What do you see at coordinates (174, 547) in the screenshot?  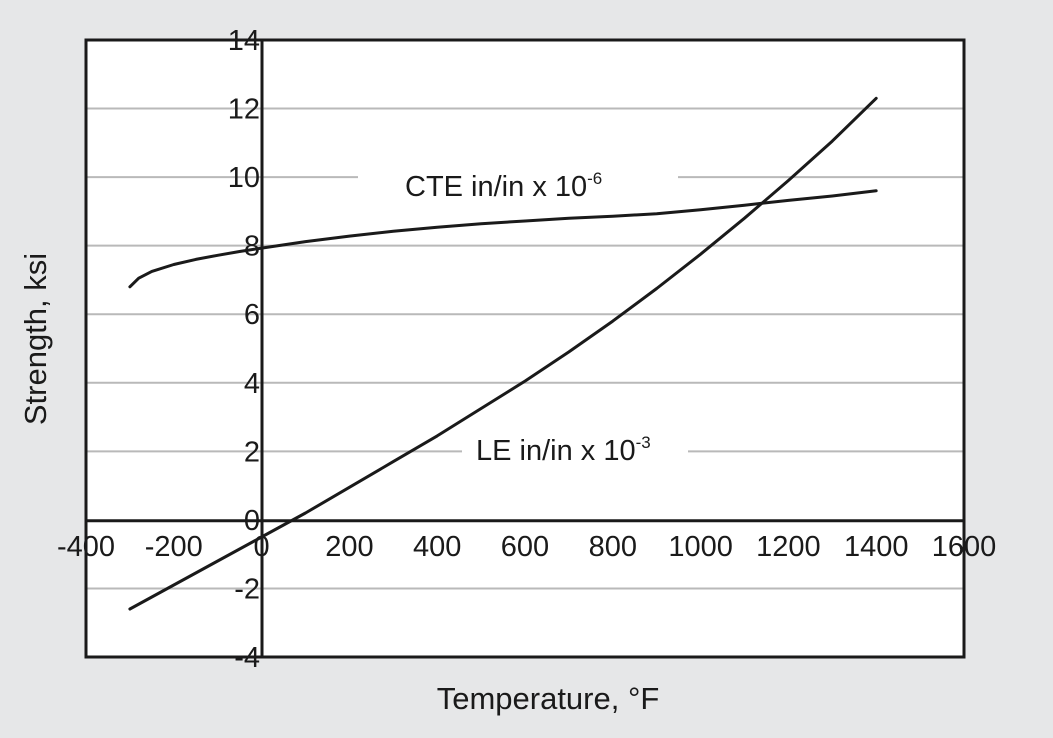 I see `x-tick-label: -200` at bounding box center [174, 547].